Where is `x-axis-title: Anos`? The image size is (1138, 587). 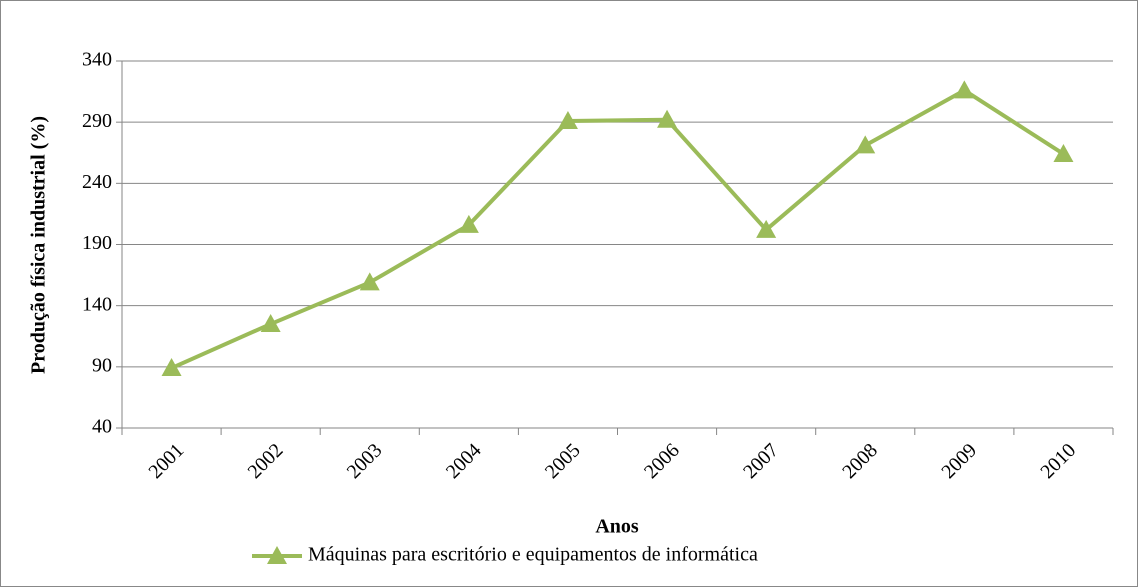
x-axis-title: Anos is located at coordinates (617, 527).